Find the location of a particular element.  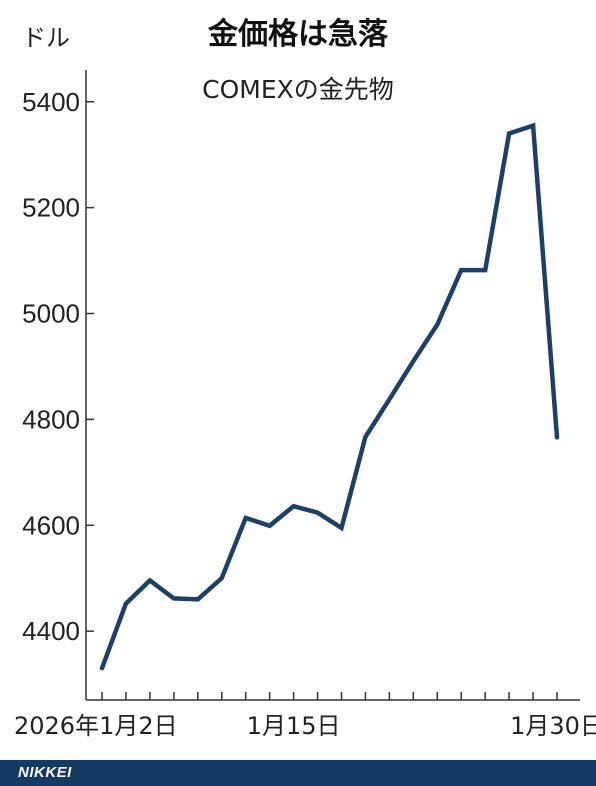

y-tick-label: 4600 is located at coordinates (51, 525).